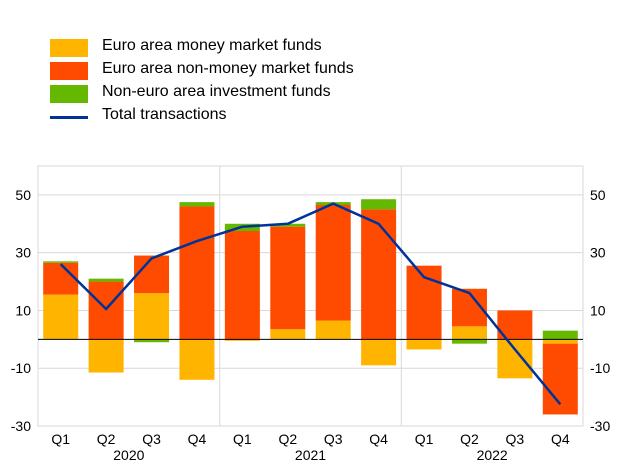 This screenshot has height=476, width=620. Describe the element at coordinates (69, 94) in the screenshot. I see `legend-swatch-non-euro-investment-funds` at that location.